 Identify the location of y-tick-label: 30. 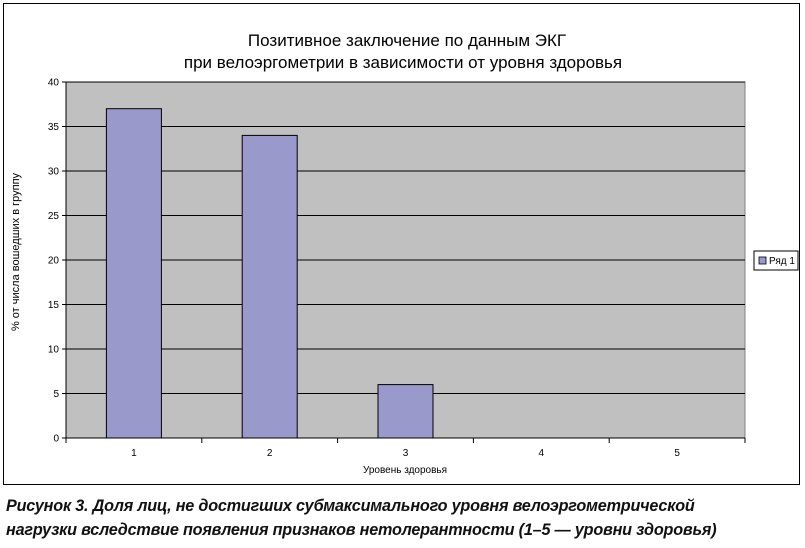
(54, 172).